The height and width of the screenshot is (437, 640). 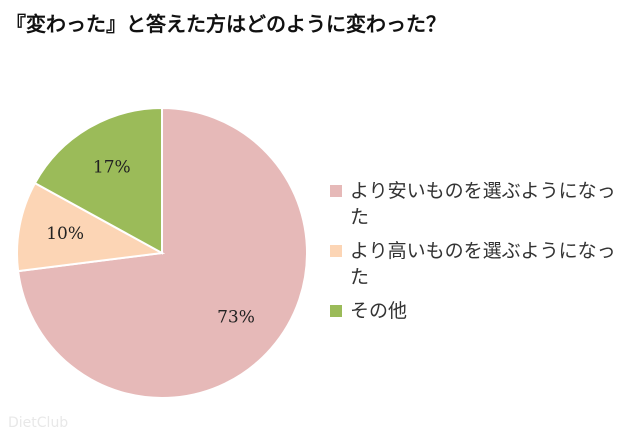 I want to click on legend-item: より安いものを選ぶようになった, so click(x=480, y=204).